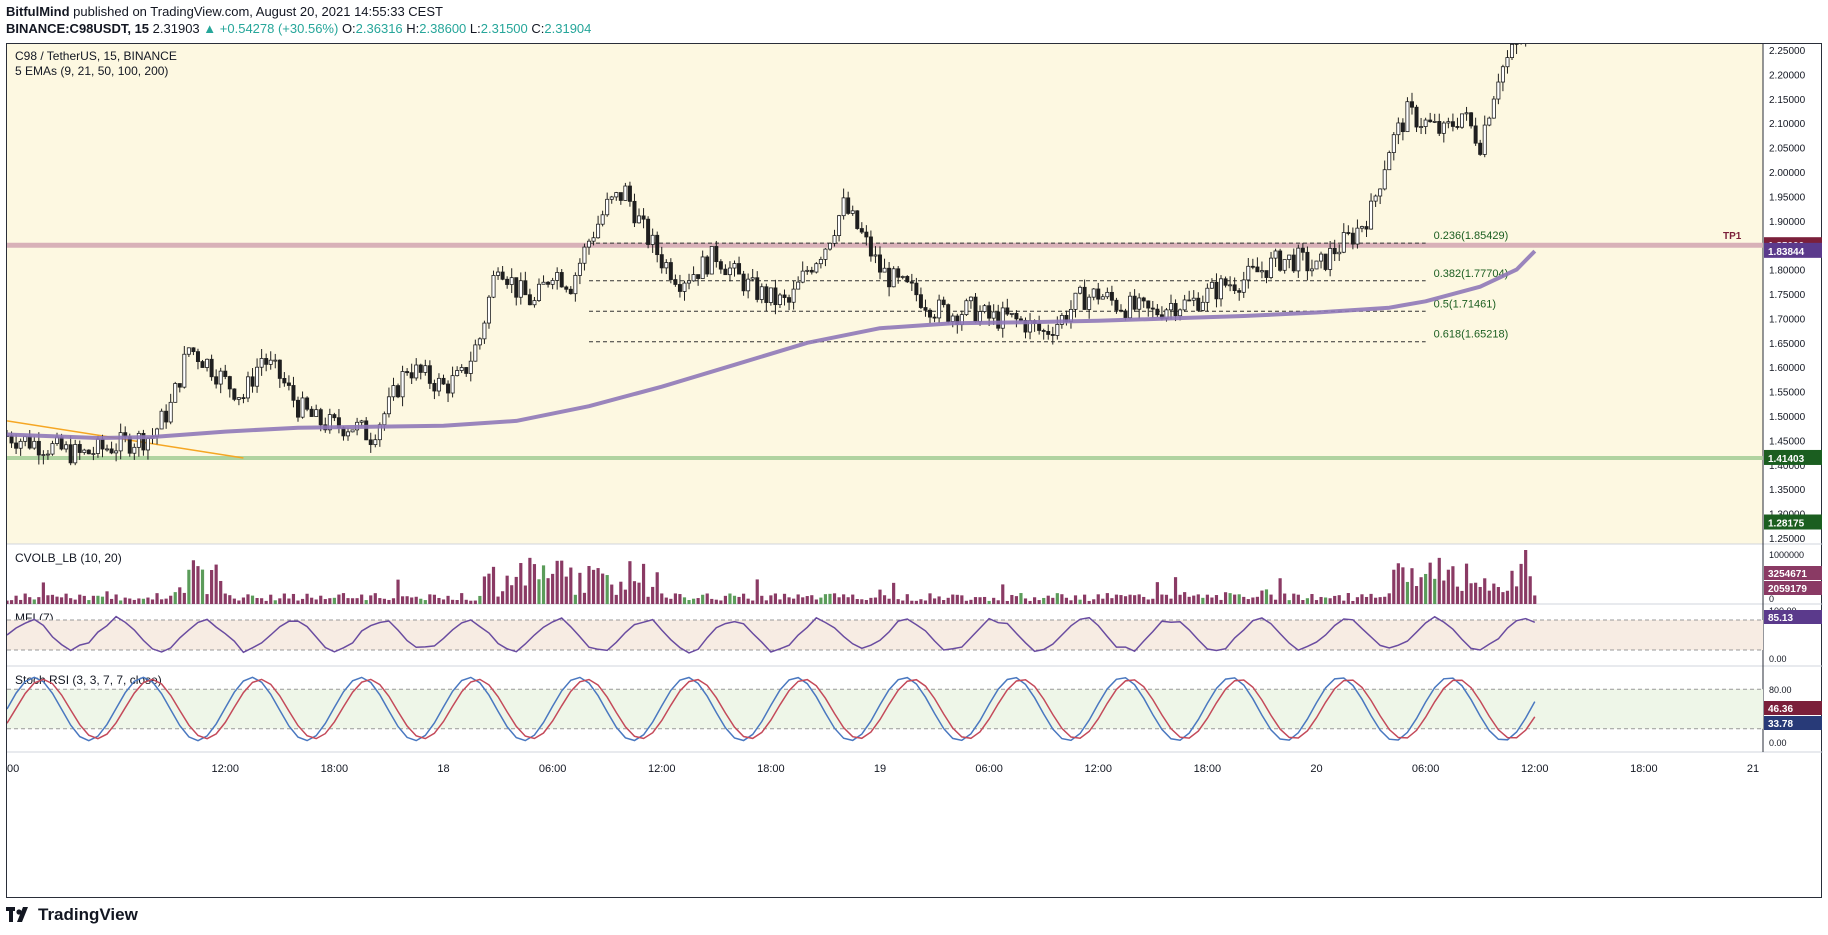 The image size is (1828, 935). I want to click on volume-badge, so click(1793, 573).